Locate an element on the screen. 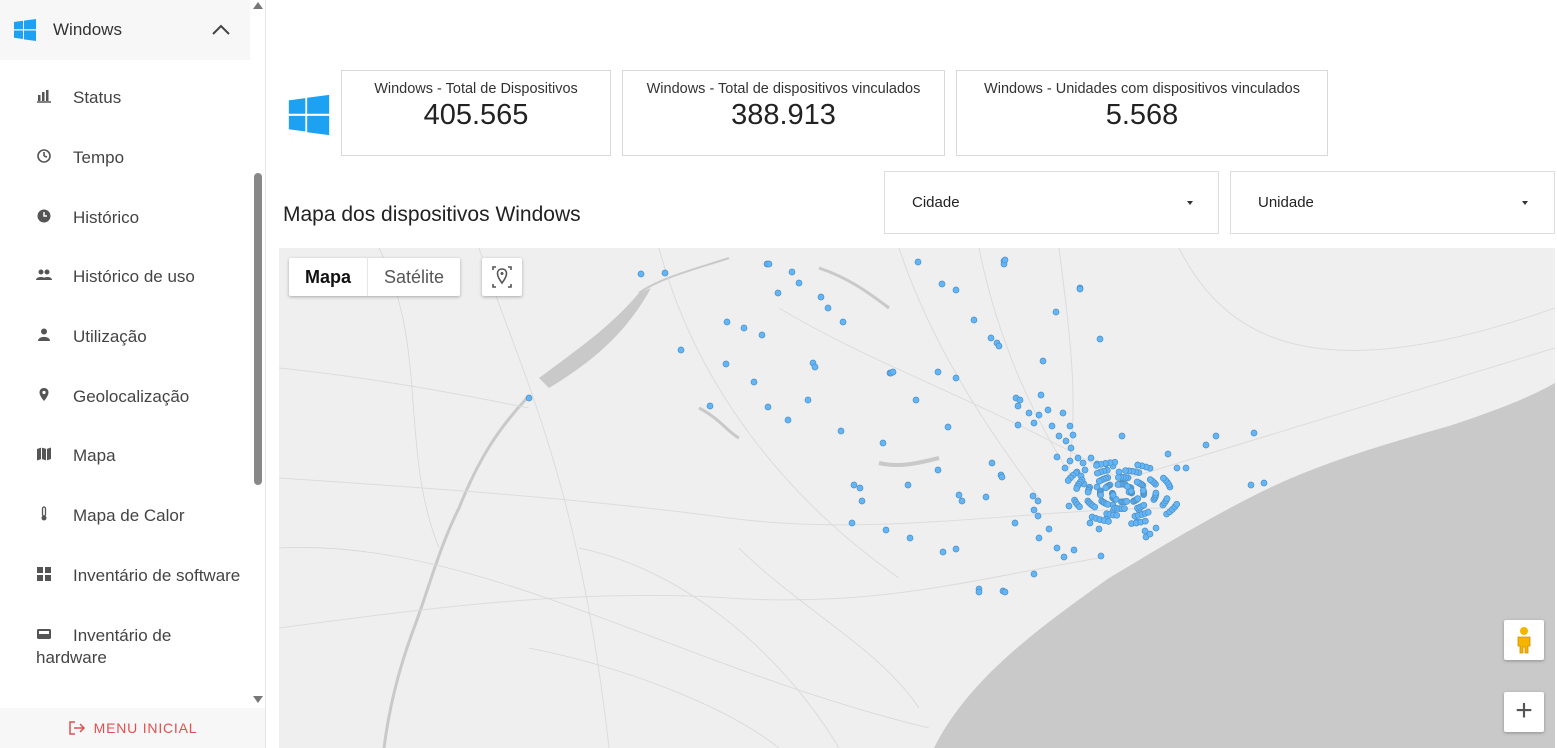 The width and height of the screenshot is (1557, 748). street-view-button is located at coordinates (1524, 640).